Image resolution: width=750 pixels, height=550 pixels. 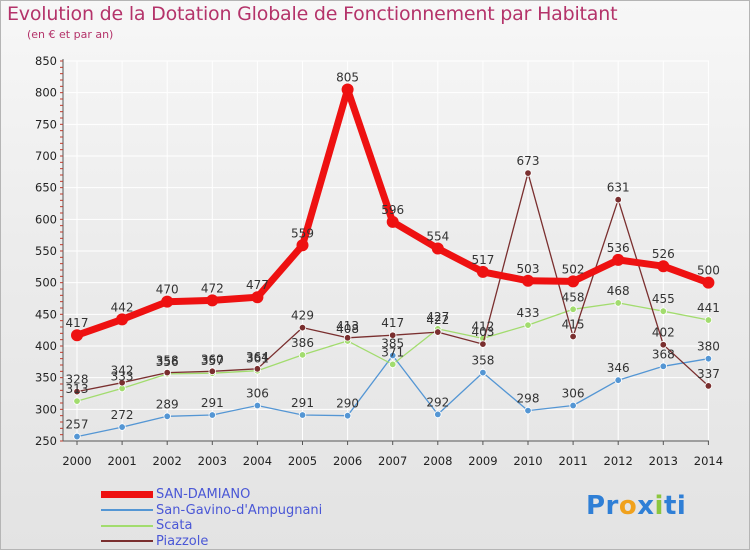 What do you see at coordinates (646, 506) in the screenshot?
I see `logo-part-x: x` at bounding box center [646, 506].